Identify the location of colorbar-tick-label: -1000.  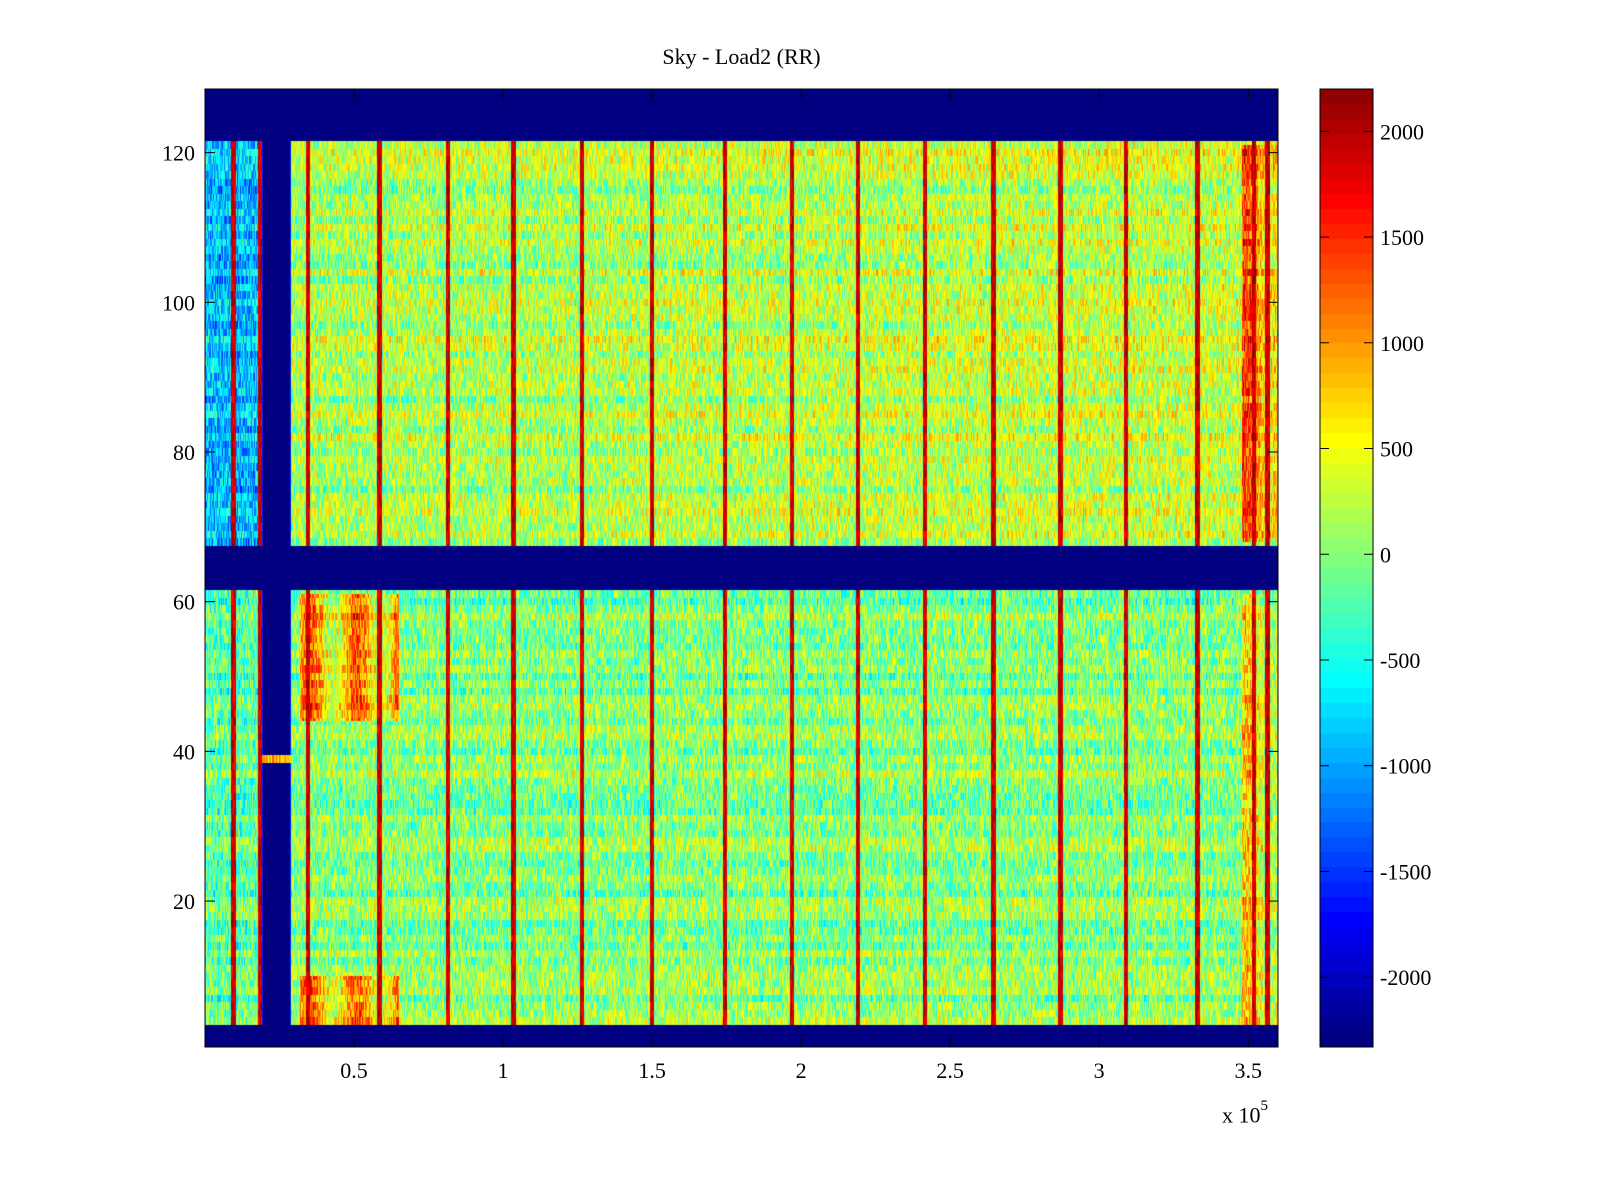
(1405, 766).